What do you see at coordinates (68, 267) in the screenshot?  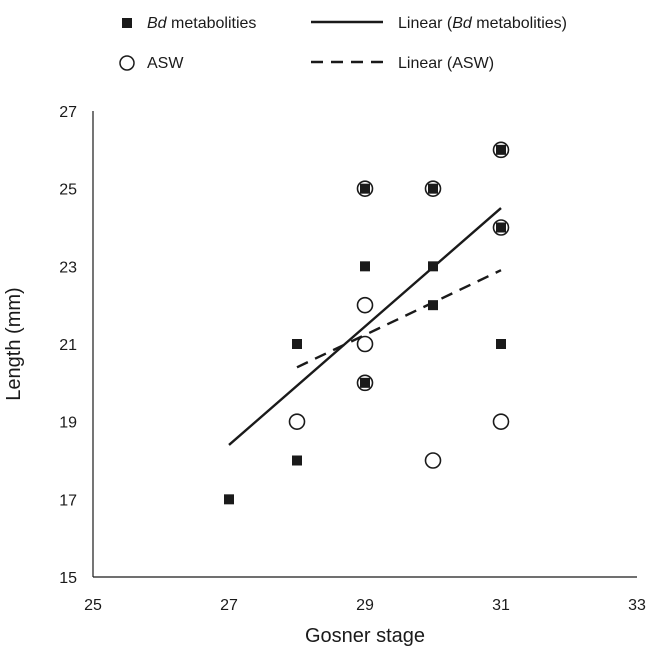 I see `y-tick-label: 23` at bounding box center [68, 267].